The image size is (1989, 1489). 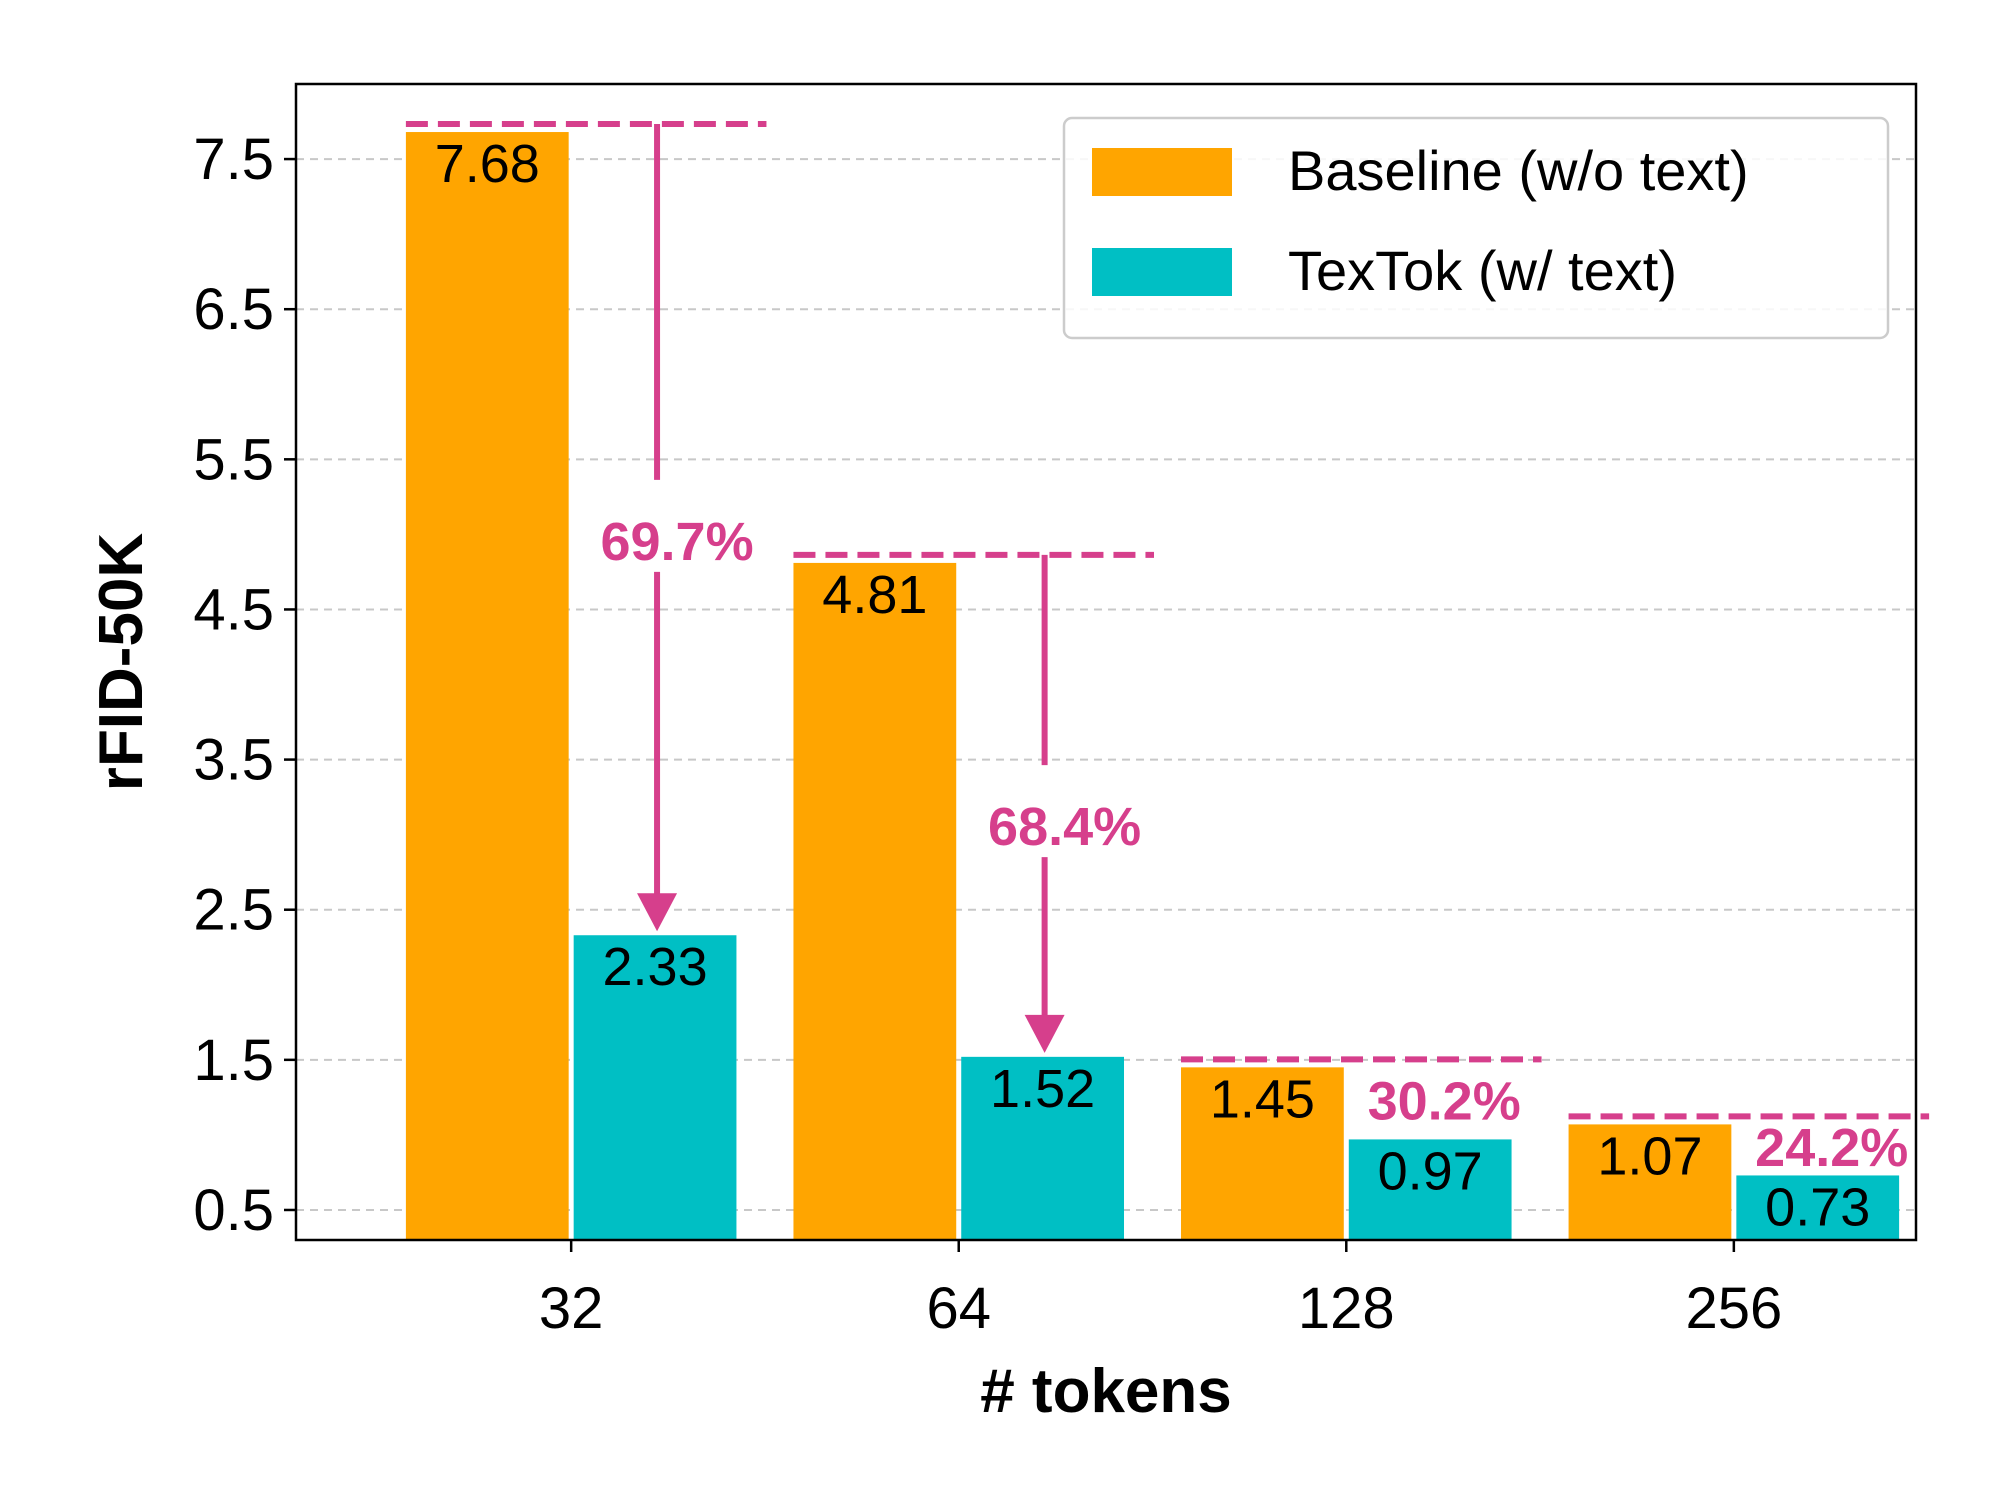 I want to click on value-label-textok: 0.73, so click(x=1817, y=1207).